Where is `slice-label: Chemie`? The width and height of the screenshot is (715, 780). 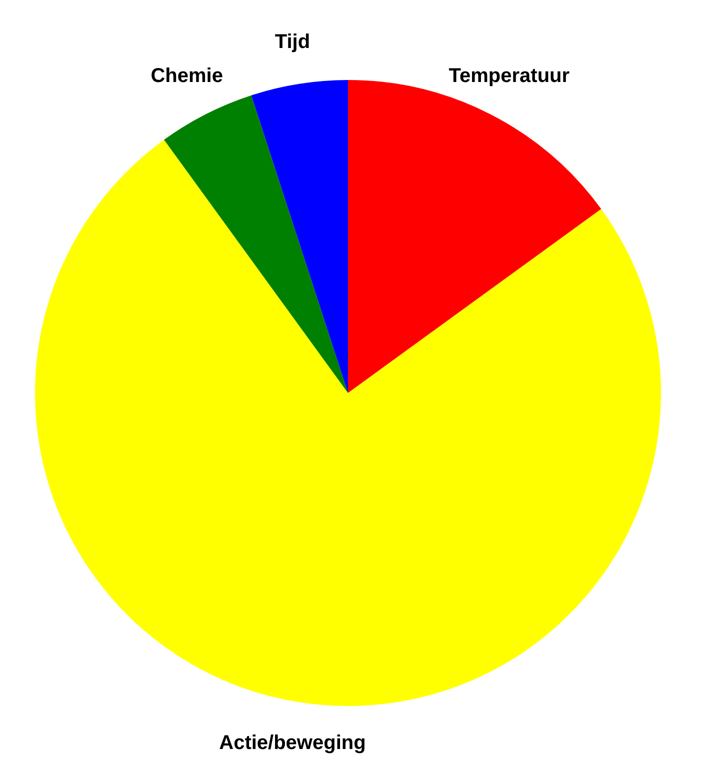 slice-label: Chemie is located at coordinates (186, 76).